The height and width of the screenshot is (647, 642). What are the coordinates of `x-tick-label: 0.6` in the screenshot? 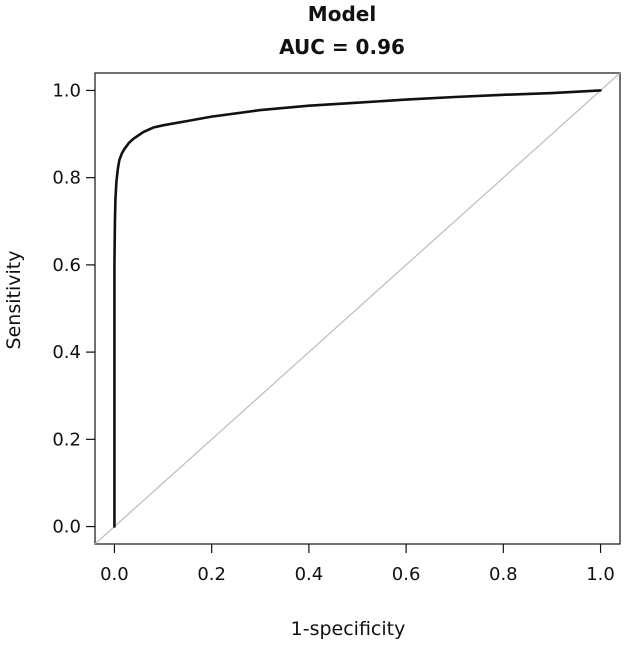 It's located at (406, 574).